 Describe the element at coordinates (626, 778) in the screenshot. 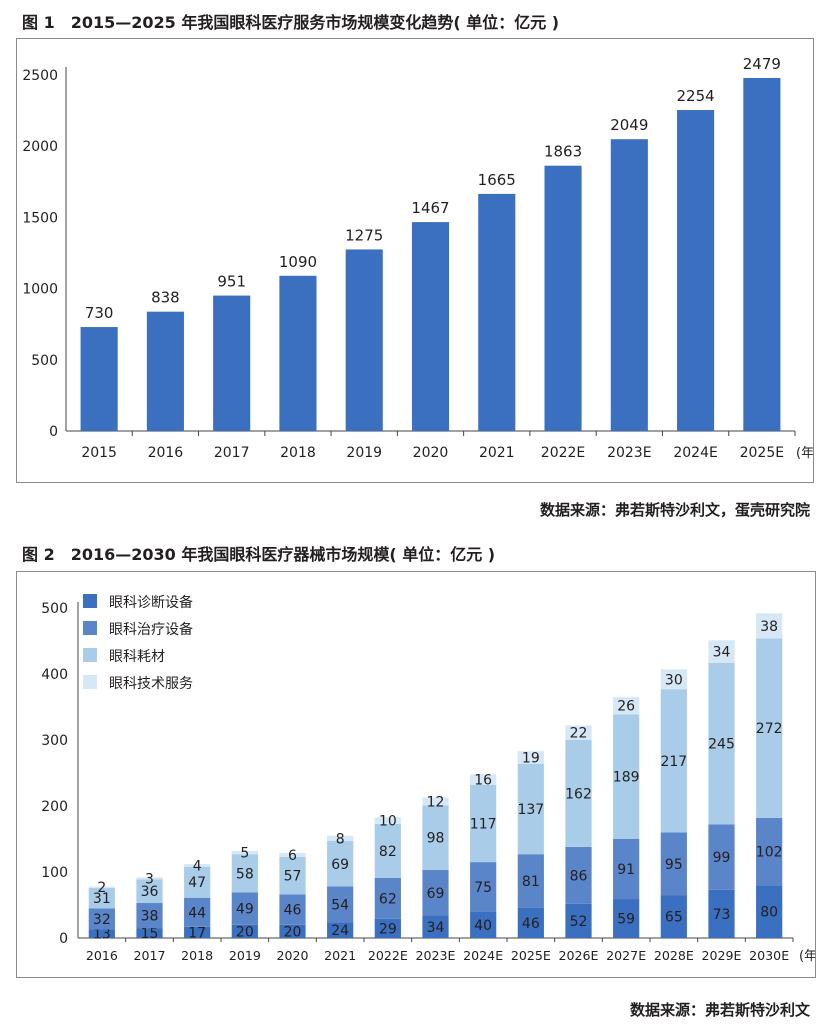

I see `data-label: 189` at that location.